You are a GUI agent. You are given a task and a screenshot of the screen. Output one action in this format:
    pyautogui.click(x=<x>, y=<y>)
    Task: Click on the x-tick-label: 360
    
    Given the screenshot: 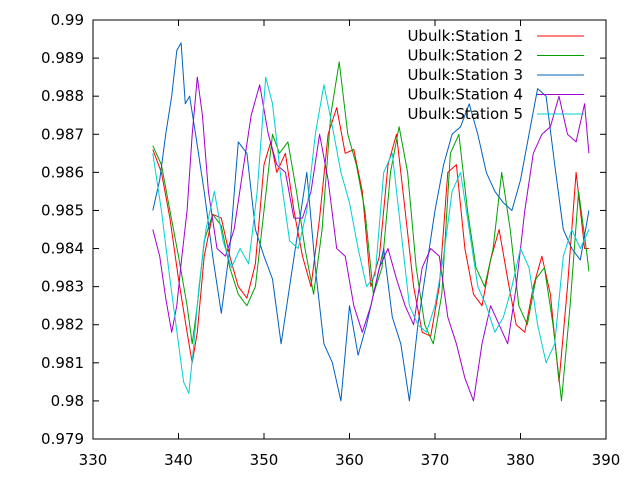 What is the action you would take?
    pyautogui.click(x=349, y=460)
    